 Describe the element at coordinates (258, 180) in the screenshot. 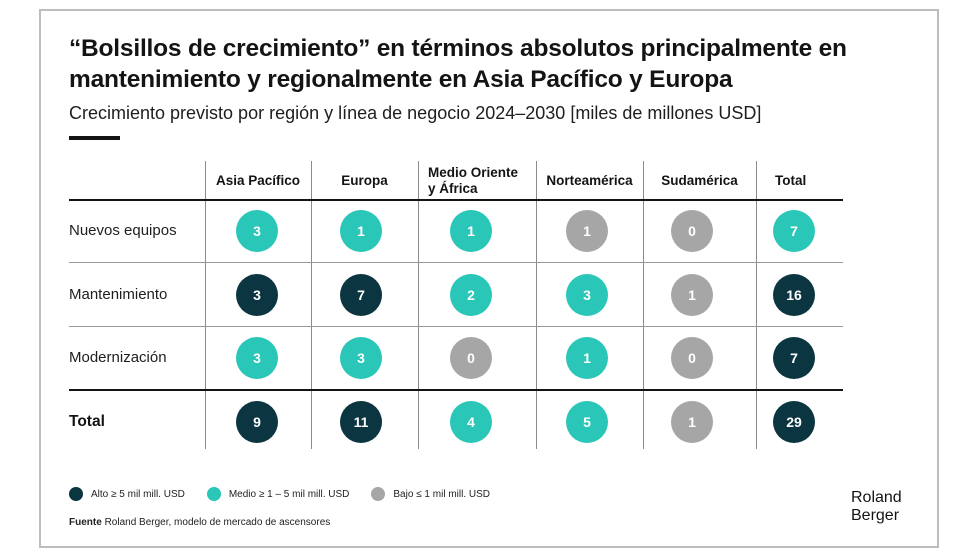

I see `column-header-asia-pacifico: Asia Pacífico` at that location.